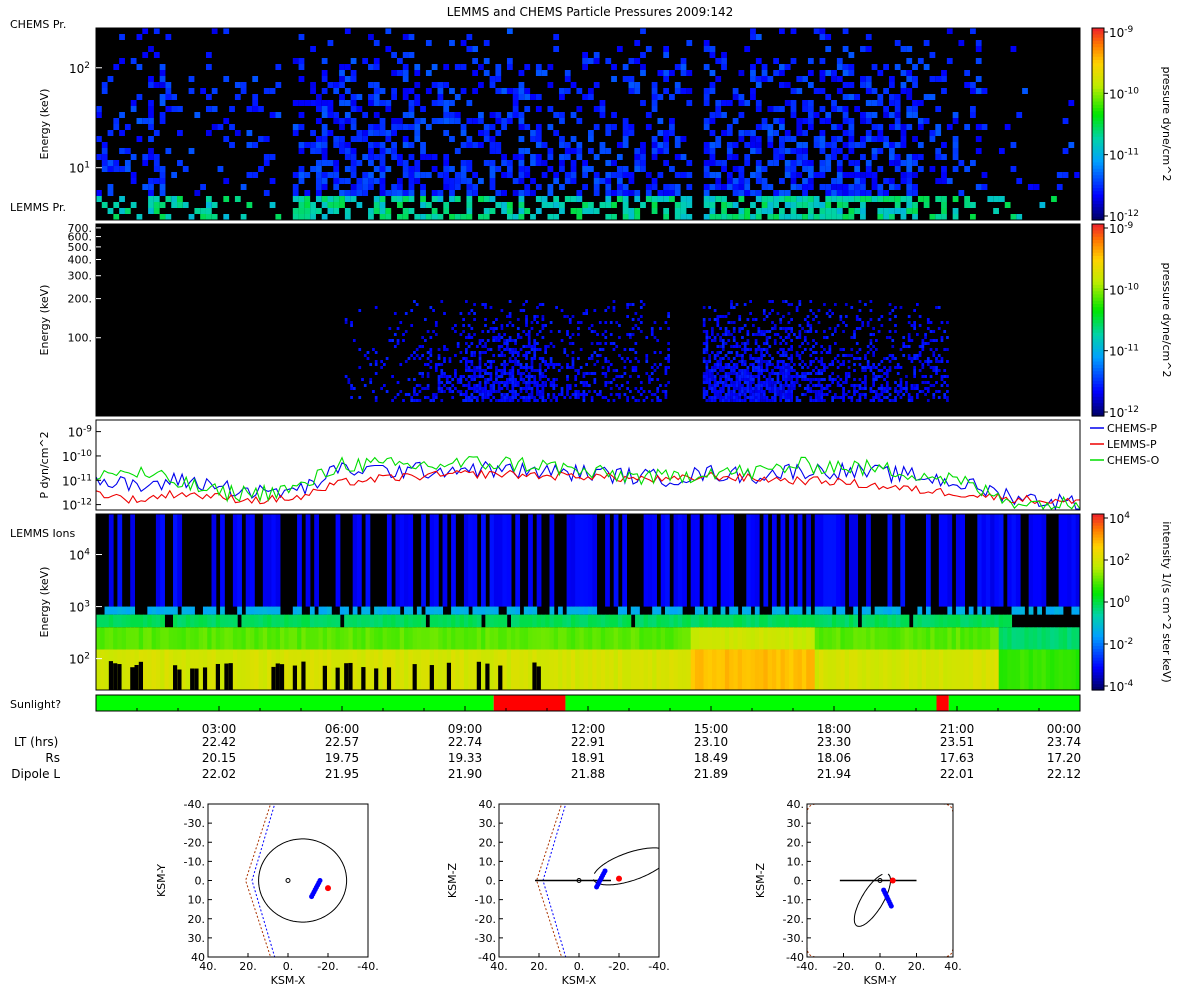  What do you see at coordinates (465, 758) in the screenshot?
I see `ephem-value: 19.33` at bounding box center [465, 758].